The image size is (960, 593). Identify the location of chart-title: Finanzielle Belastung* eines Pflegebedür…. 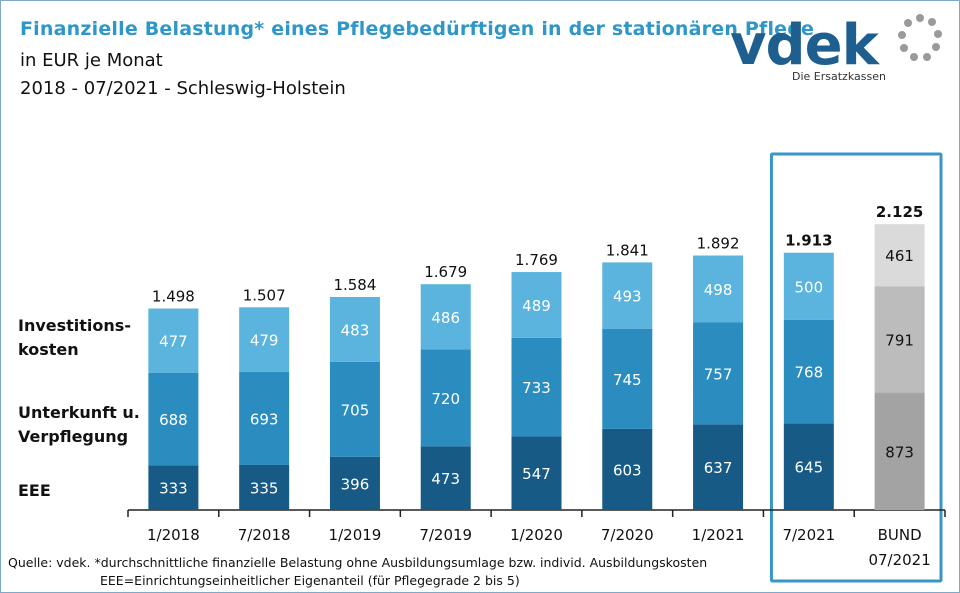
(417, 29).